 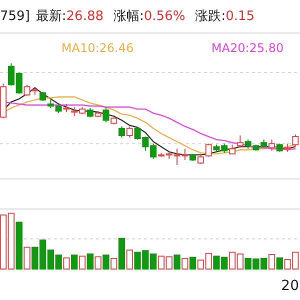 I want to click on chart-title: 759], so click(x=15, y=16).